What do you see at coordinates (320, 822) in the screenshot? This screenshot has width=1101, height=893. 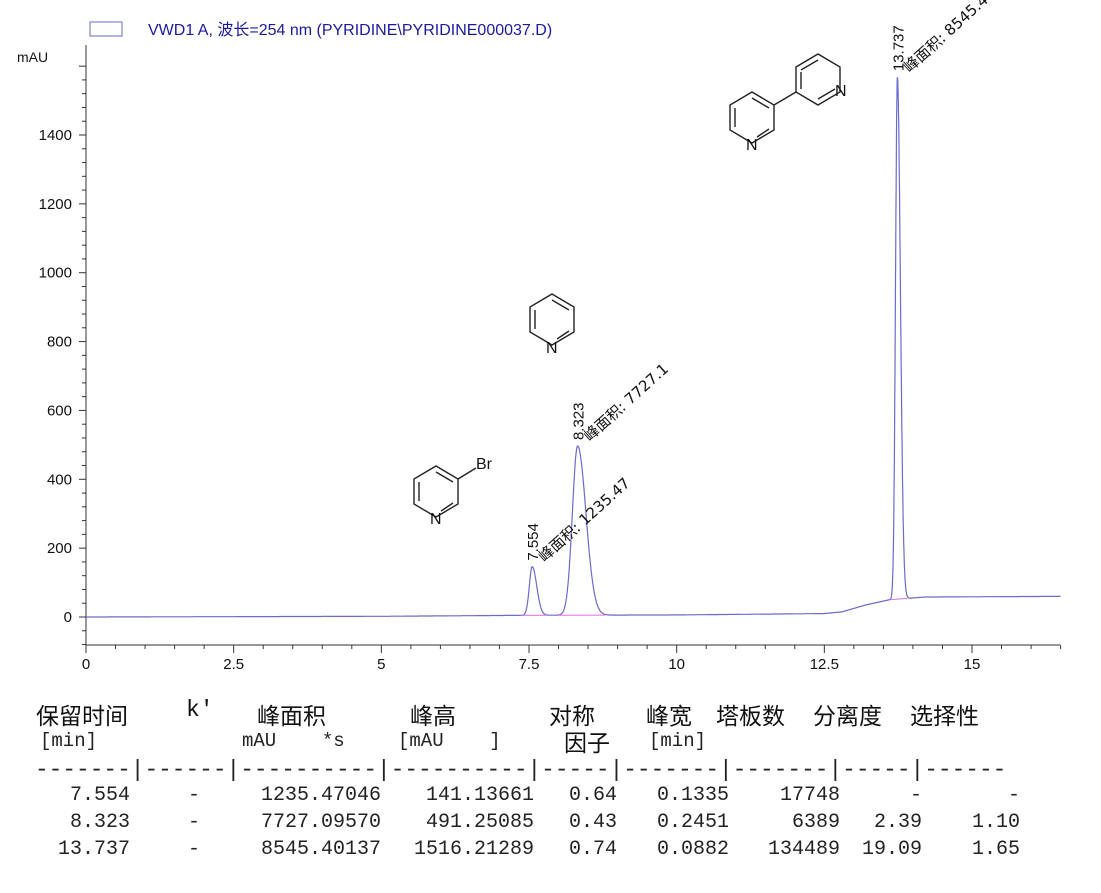 I see `table-cell: 7727.09570` at bounding box center [320, 822].